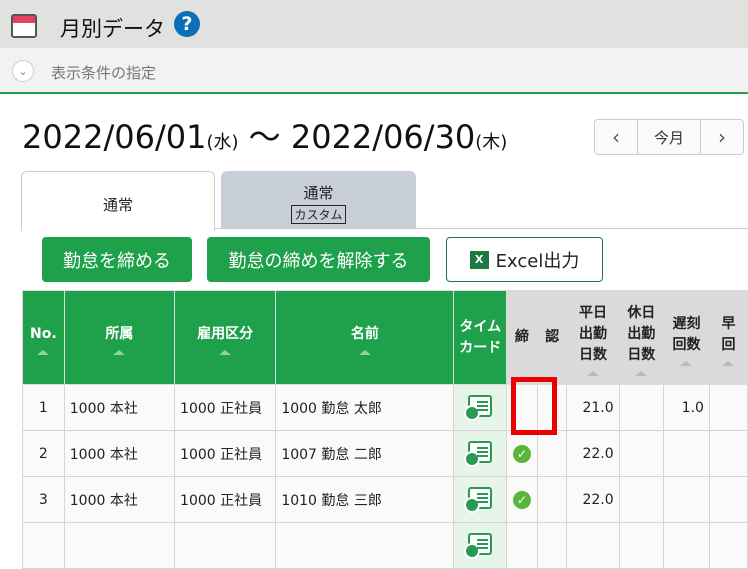  What do you see at coordinates (593, 334) in the screenshot?
I see `header-label: 平日 出勤 日数` at bounding box center [593, 334].